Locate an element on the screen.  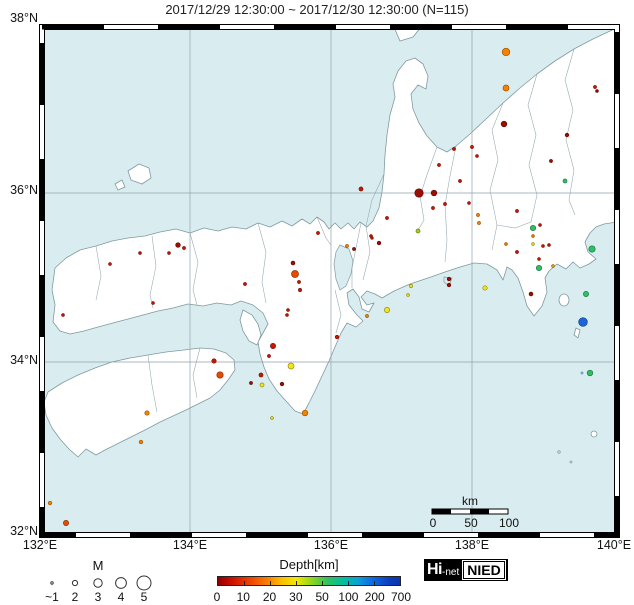
depth-legend-tick-label: 0 is located at coordinates (217, 597).